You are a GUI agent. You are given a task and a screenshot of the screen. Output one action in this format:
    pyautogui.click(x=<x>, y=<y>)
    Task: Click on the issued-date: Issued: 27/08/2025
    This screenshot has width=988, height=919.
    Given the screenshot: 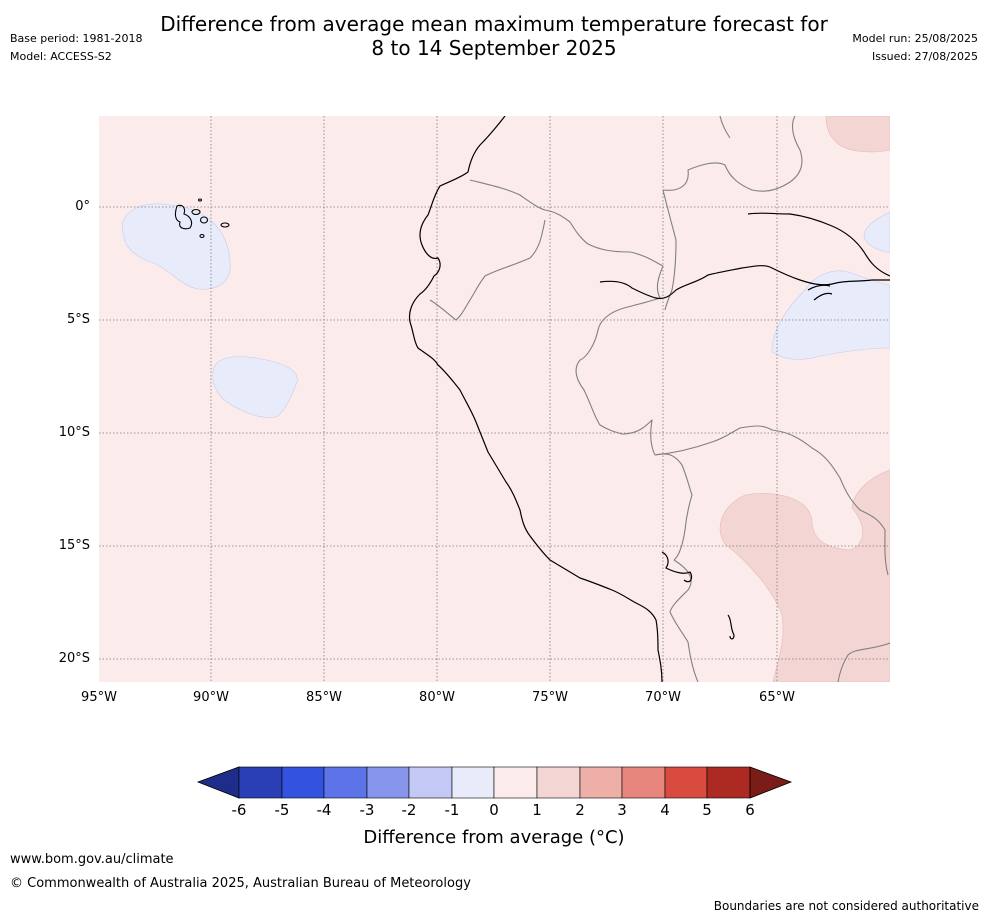 What is the action you would take?
    pyautogui.click(x=924, y=56)
    